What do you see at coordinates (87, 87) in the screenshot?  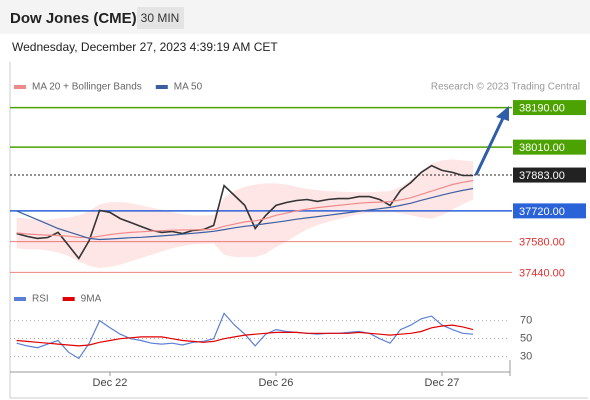 I see `legend-label: MA 20 + Bollinger Bands` at bounding box center [87, 87].